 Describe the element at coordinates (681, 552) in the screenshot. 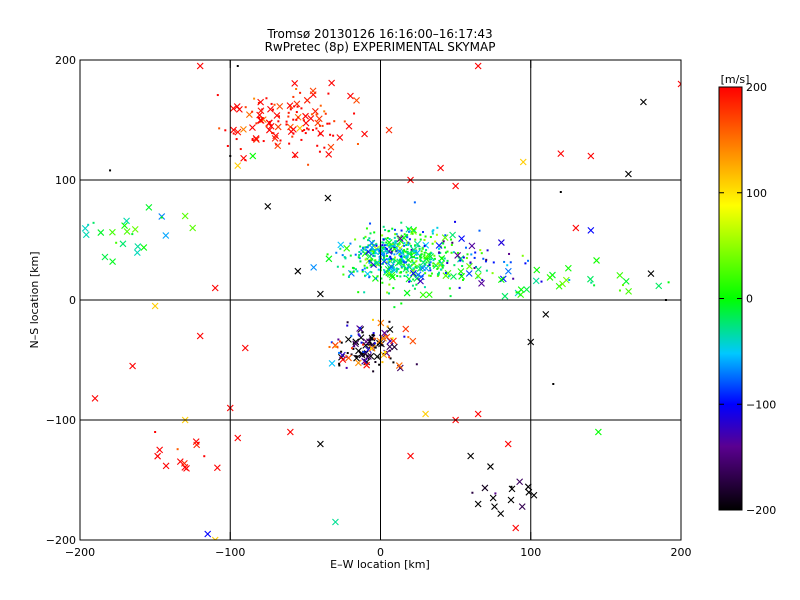

I see `x-tick-label: 200` at that location.